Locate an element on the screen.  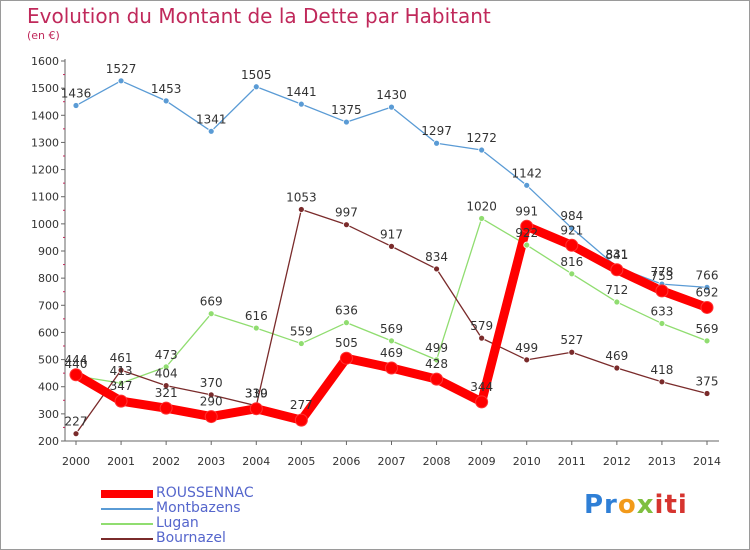
legend-item-bournazel: Bournazel is located at coordinates (211, 538).